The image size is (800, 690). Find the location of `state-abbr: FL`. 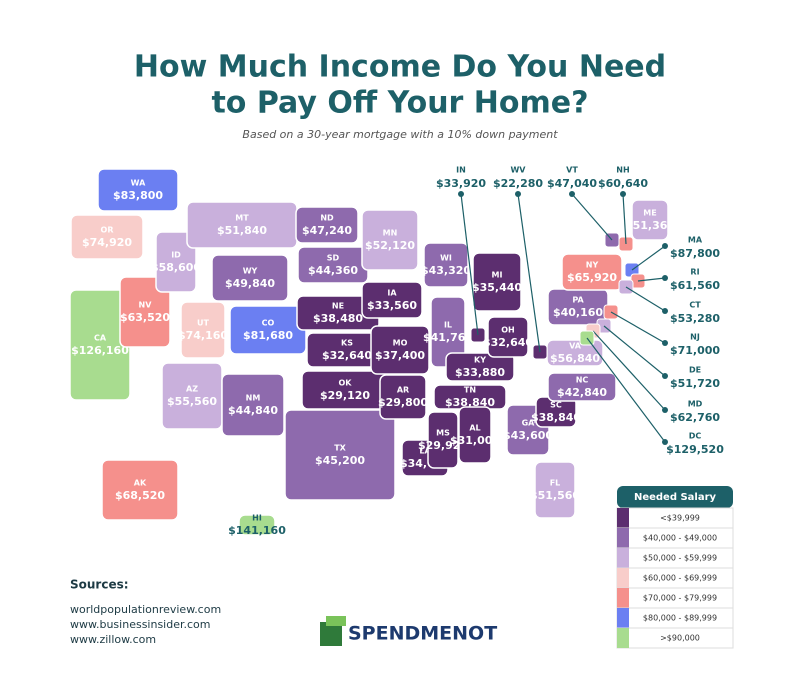

state-abbr: FL is located at coordinates (555, 483).